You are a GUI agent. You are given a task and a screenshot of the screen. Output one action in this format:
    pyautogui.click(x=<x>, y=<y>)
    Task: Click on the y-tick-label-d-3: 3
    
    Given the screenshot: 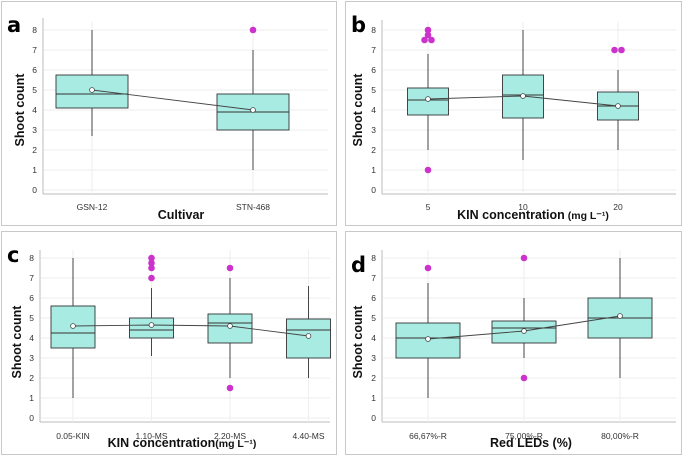 What is the action you would take?
    pyautogui.click(x=373, y=358)
    